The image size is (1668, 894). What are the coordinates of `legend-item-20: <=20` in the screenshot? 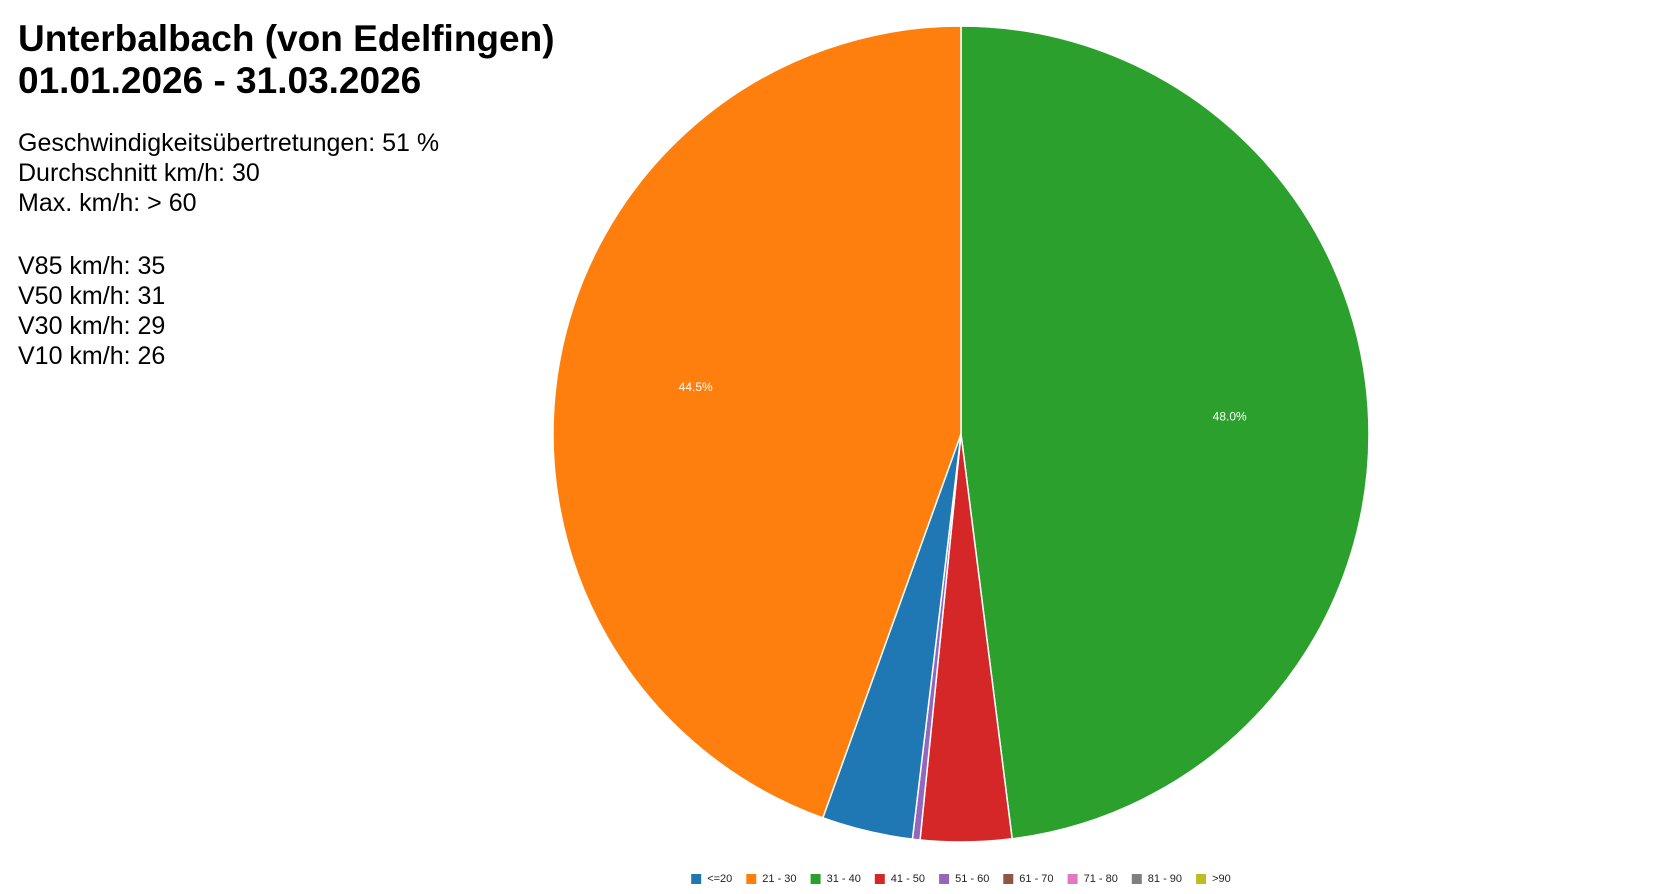 It's located at (711, 879).